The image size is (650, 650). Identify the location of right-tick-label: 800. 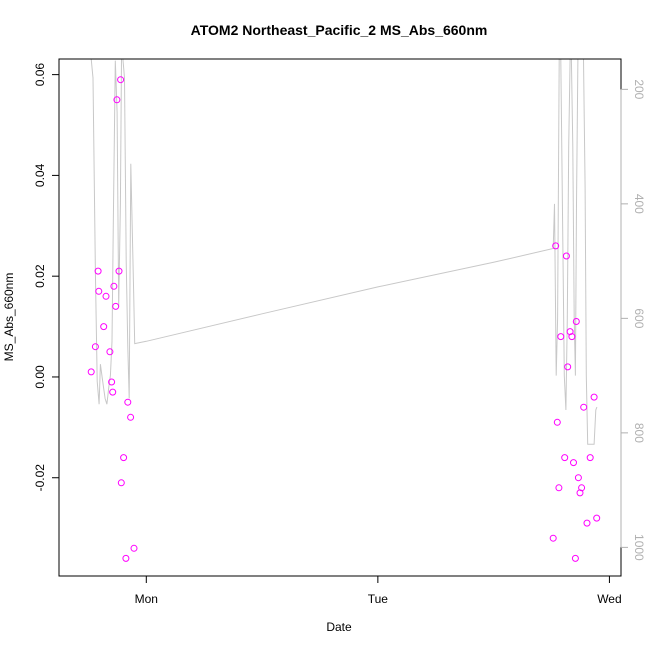
(639, 433).